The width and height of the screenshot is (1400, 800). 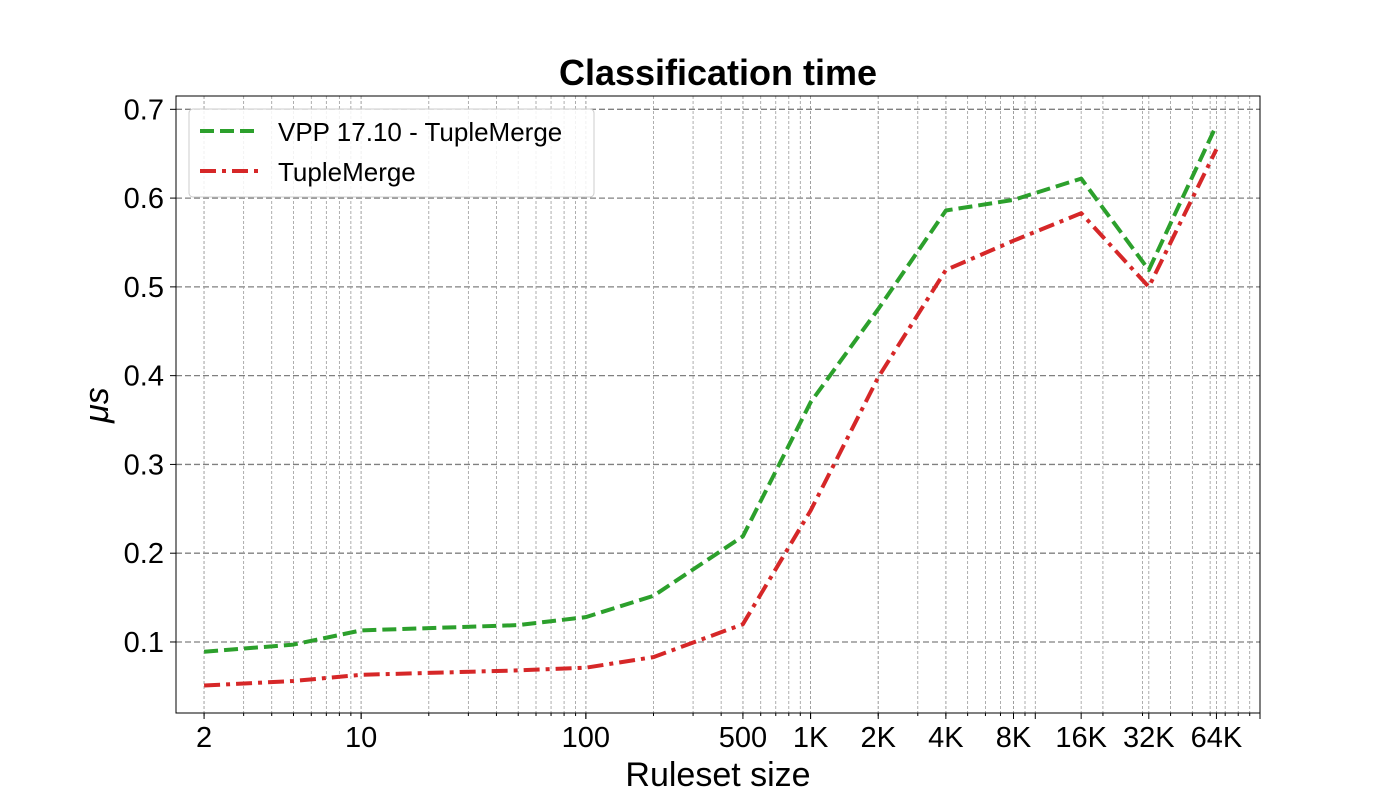 I want to click on legend-box, so click(x=391, y=153).